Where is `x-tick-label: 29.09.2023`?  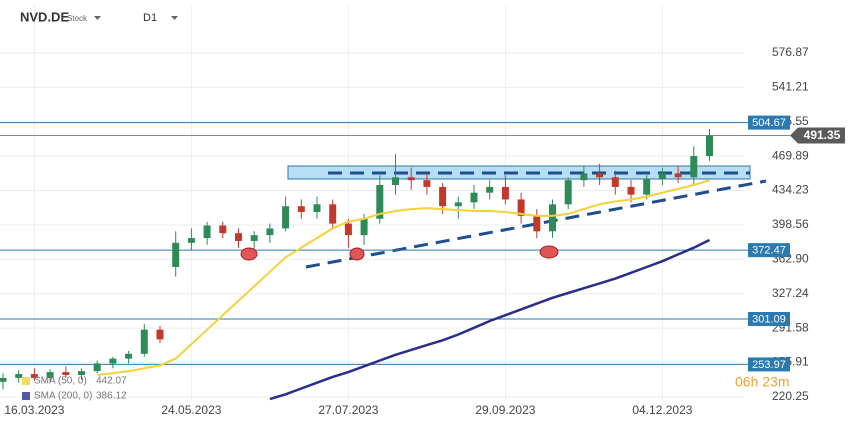 x-tick-label: 29.09.2023 is located at coordinates (505, 410).